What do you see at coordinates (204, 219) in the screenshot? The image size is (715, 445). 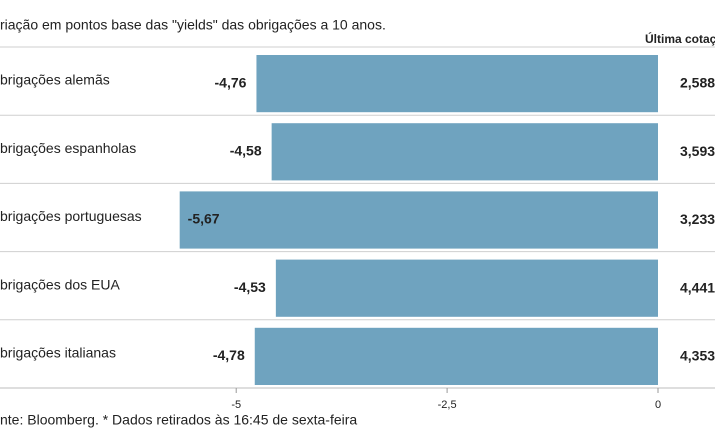 I see `value-label: -5,67` at bounding box center [204, 219].